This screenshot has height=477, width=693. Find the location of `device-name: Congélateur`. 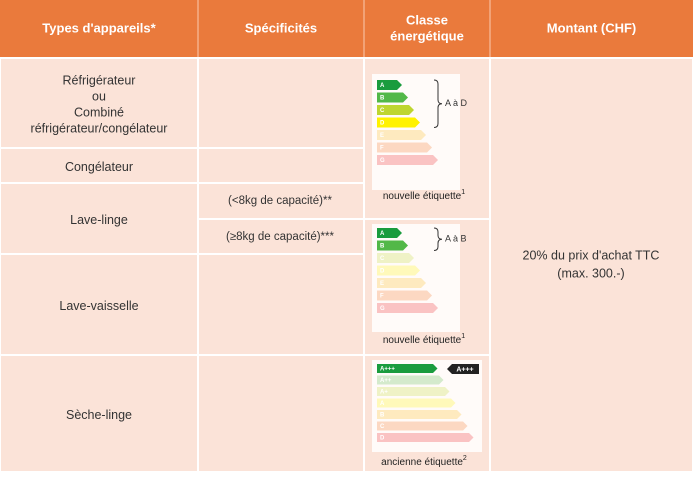

device-name: Congélateur is located at coordinates (99, 167).